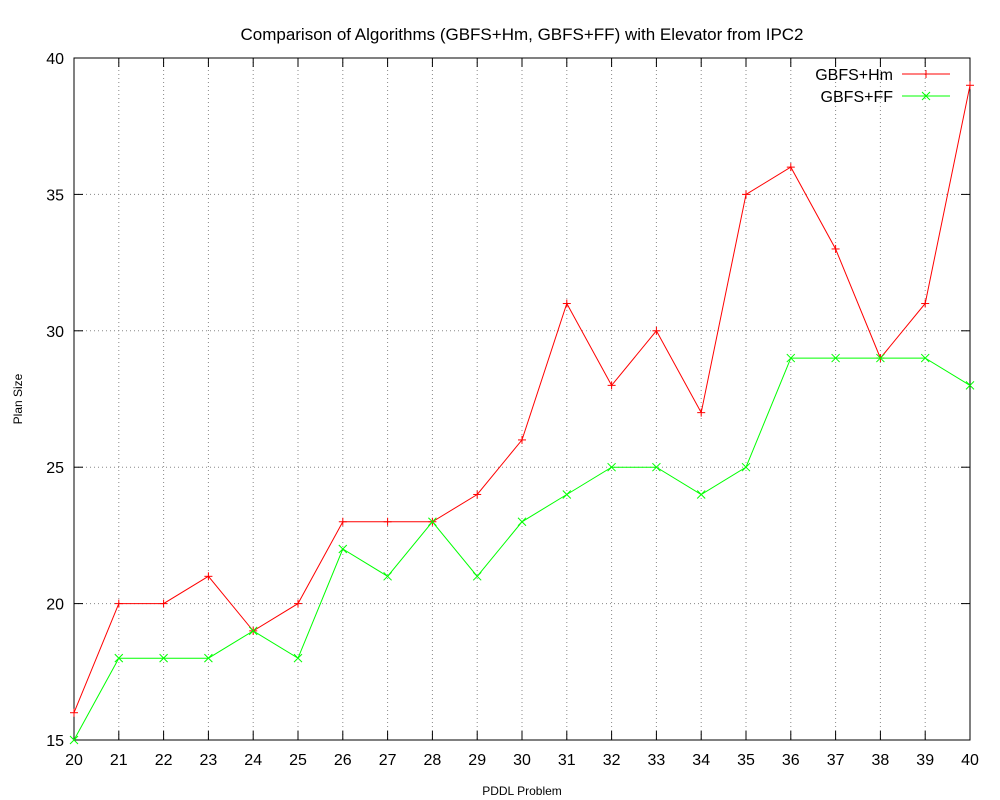 Image resolution: width=1000 pixels, height=800 pixels. I want to click on x-tick-label: 37, so click(836, 760).